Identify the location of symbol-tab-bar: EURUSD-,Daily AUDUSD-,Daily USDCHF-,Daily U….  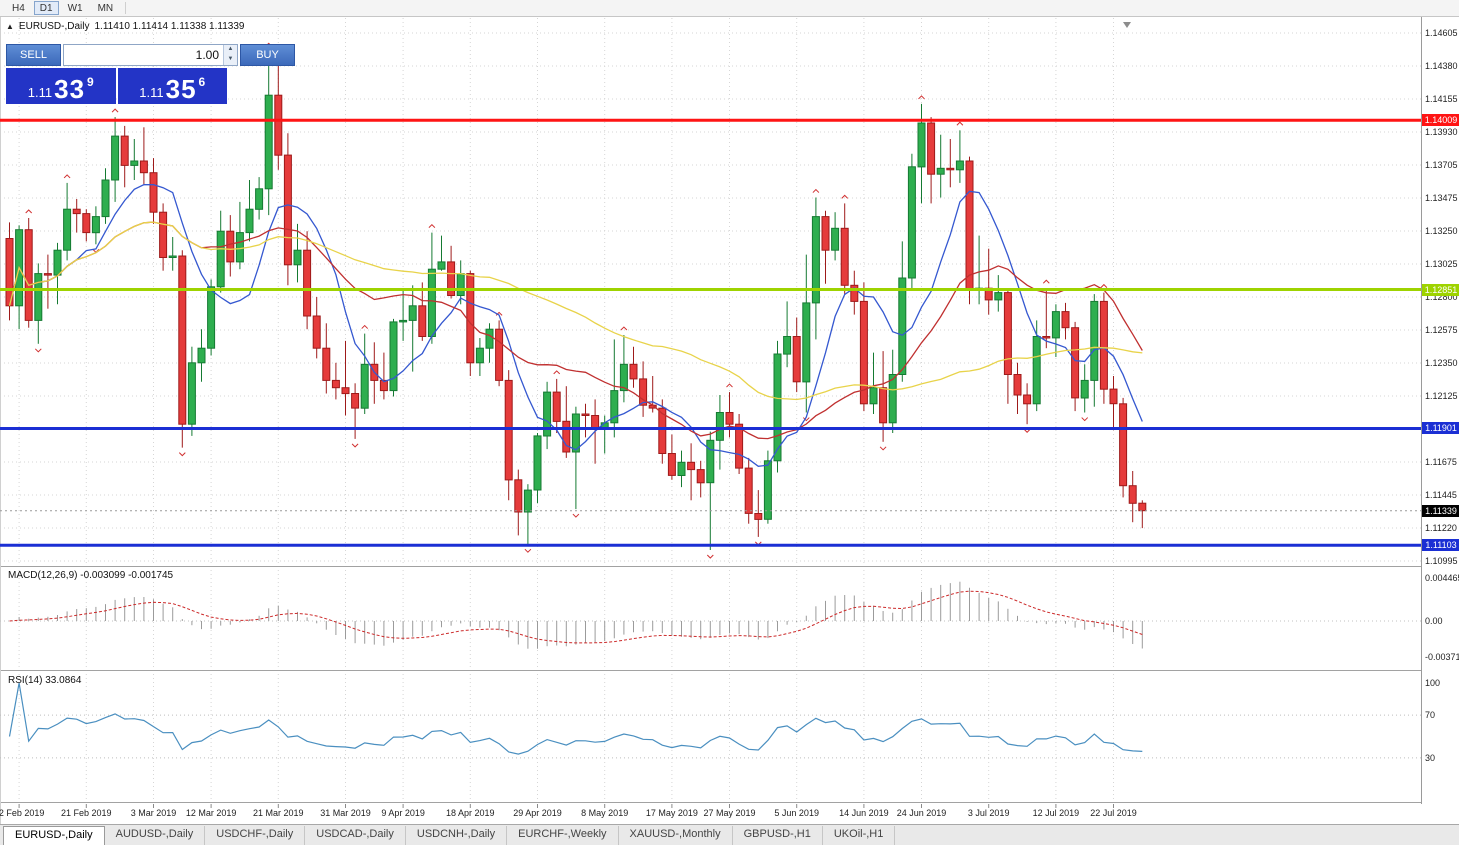
(729, 834).